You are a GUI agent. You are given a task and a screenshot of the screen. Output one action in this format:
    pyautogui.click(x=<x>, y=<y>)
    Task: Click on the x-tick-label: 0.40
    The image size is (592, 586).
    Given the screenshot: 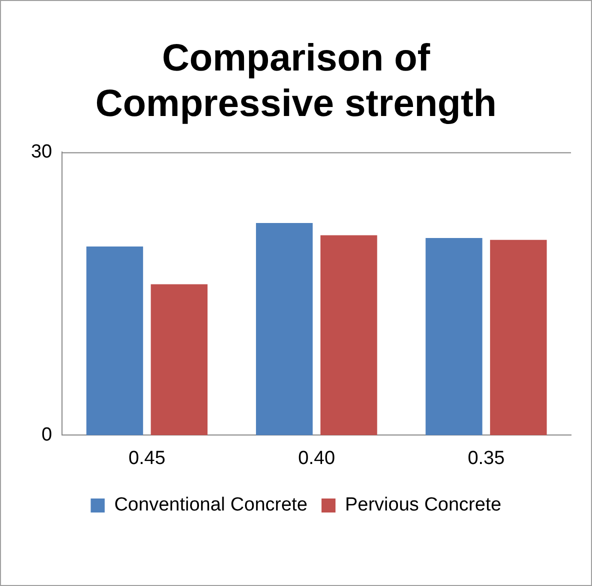 What is the action you would take?
    pyautogui.click(x=317, y=458)
    